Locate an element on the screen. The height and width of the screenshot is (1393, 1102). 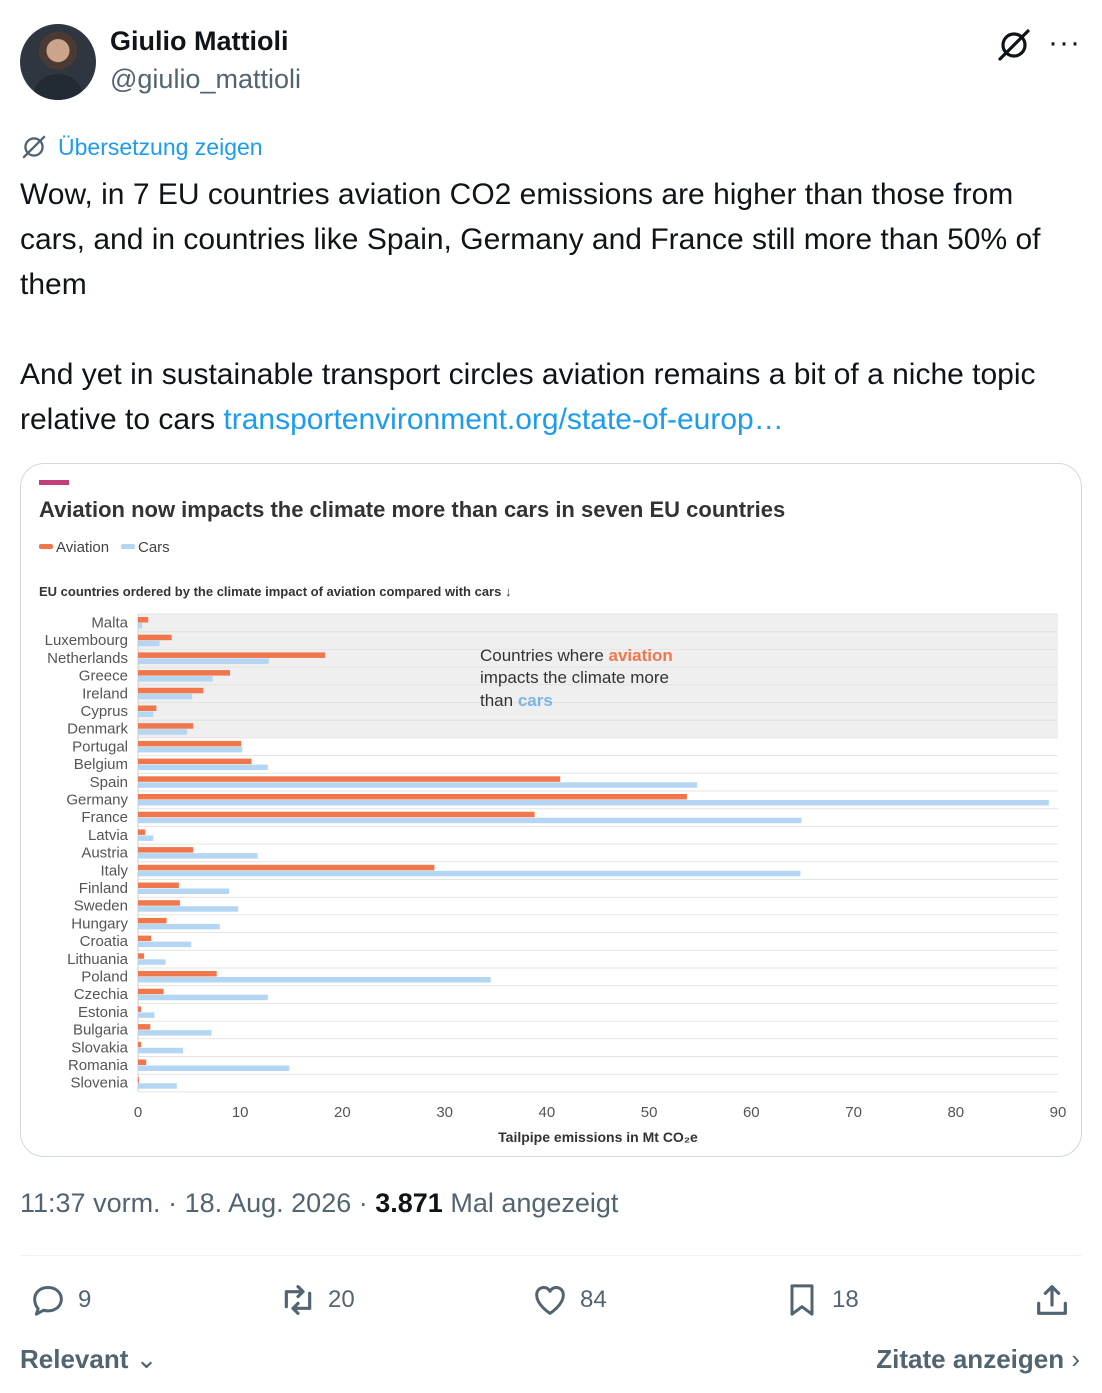
bar-cars-ireland is located at coordinates (165, 696).